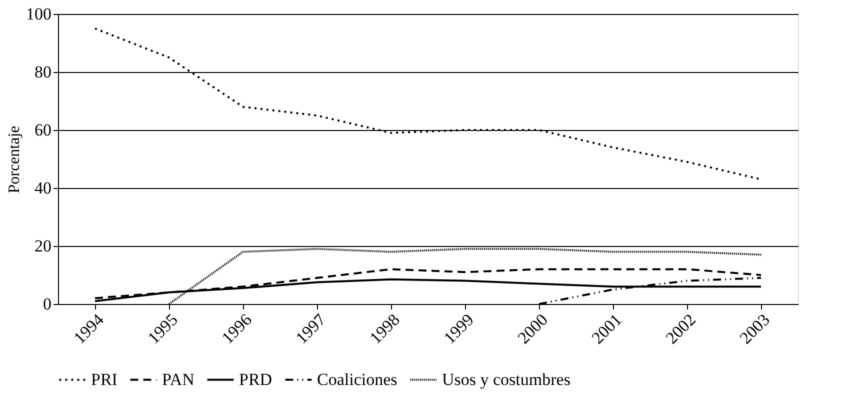  What do you see at coordinates (43, 188) in the screenshot?
I see `y-tick-label: 40` at bounding box center [43, 188].